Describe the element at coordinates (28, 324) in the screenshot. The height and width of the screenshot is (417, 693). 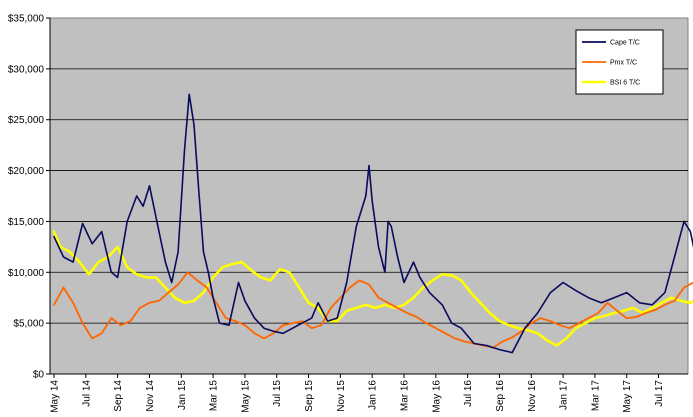
I see `y-tick-label: $5,000` at that location.